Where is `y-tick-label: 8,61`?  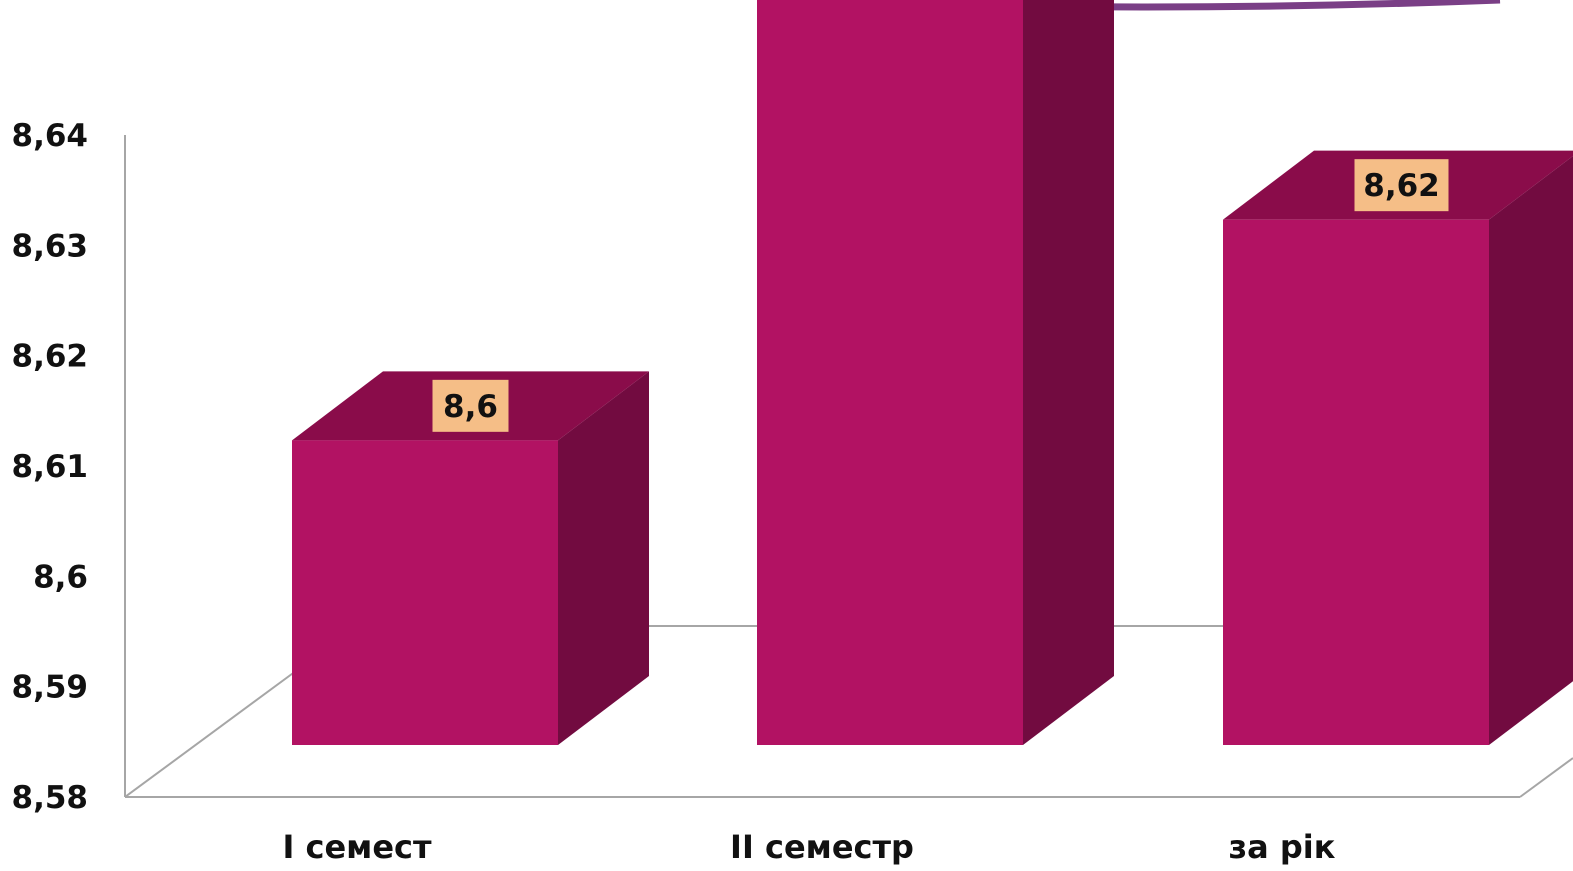
y-tick-label: 8,61 is located at coordinates (50, 467).